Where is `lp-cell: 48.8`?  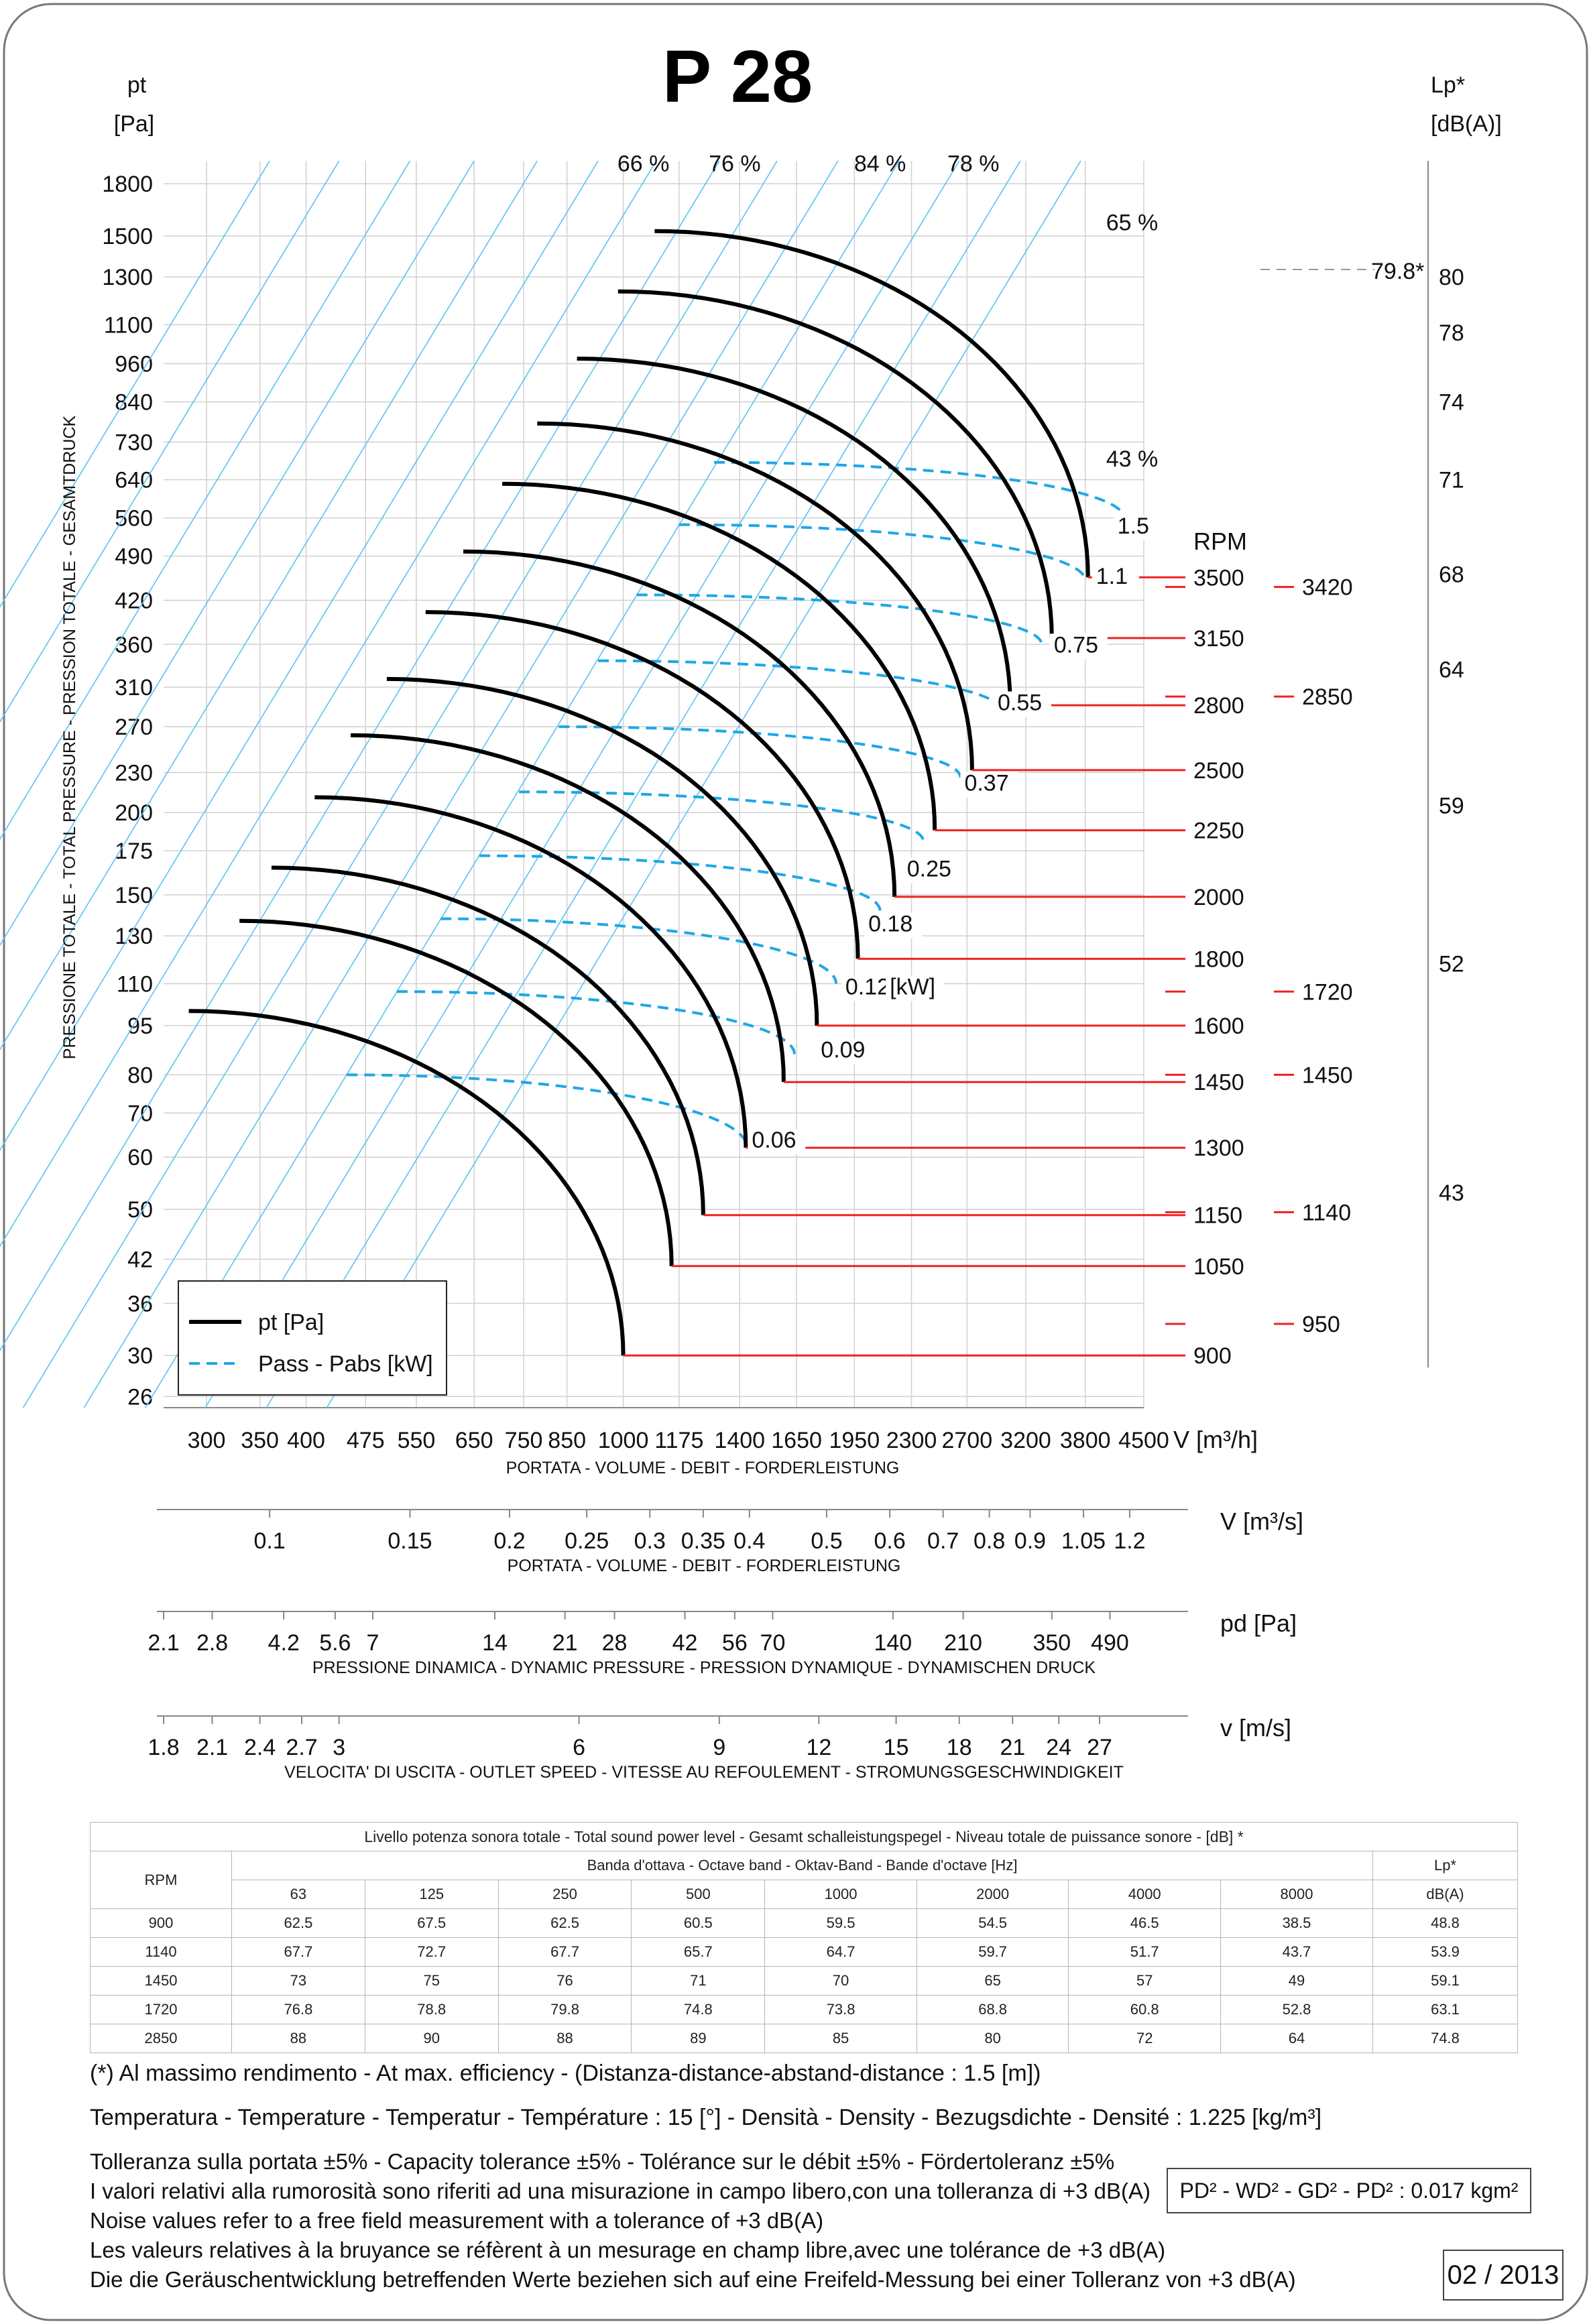 lp-cell: 48.8 is located at coordinates (1445, 1923).